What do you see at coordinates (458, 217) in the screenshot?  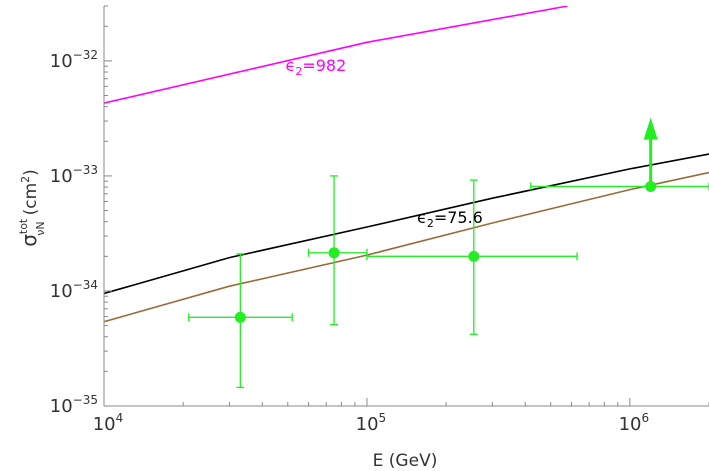 I see `series-label-value: =75.6` at bounding box center [458, 217].